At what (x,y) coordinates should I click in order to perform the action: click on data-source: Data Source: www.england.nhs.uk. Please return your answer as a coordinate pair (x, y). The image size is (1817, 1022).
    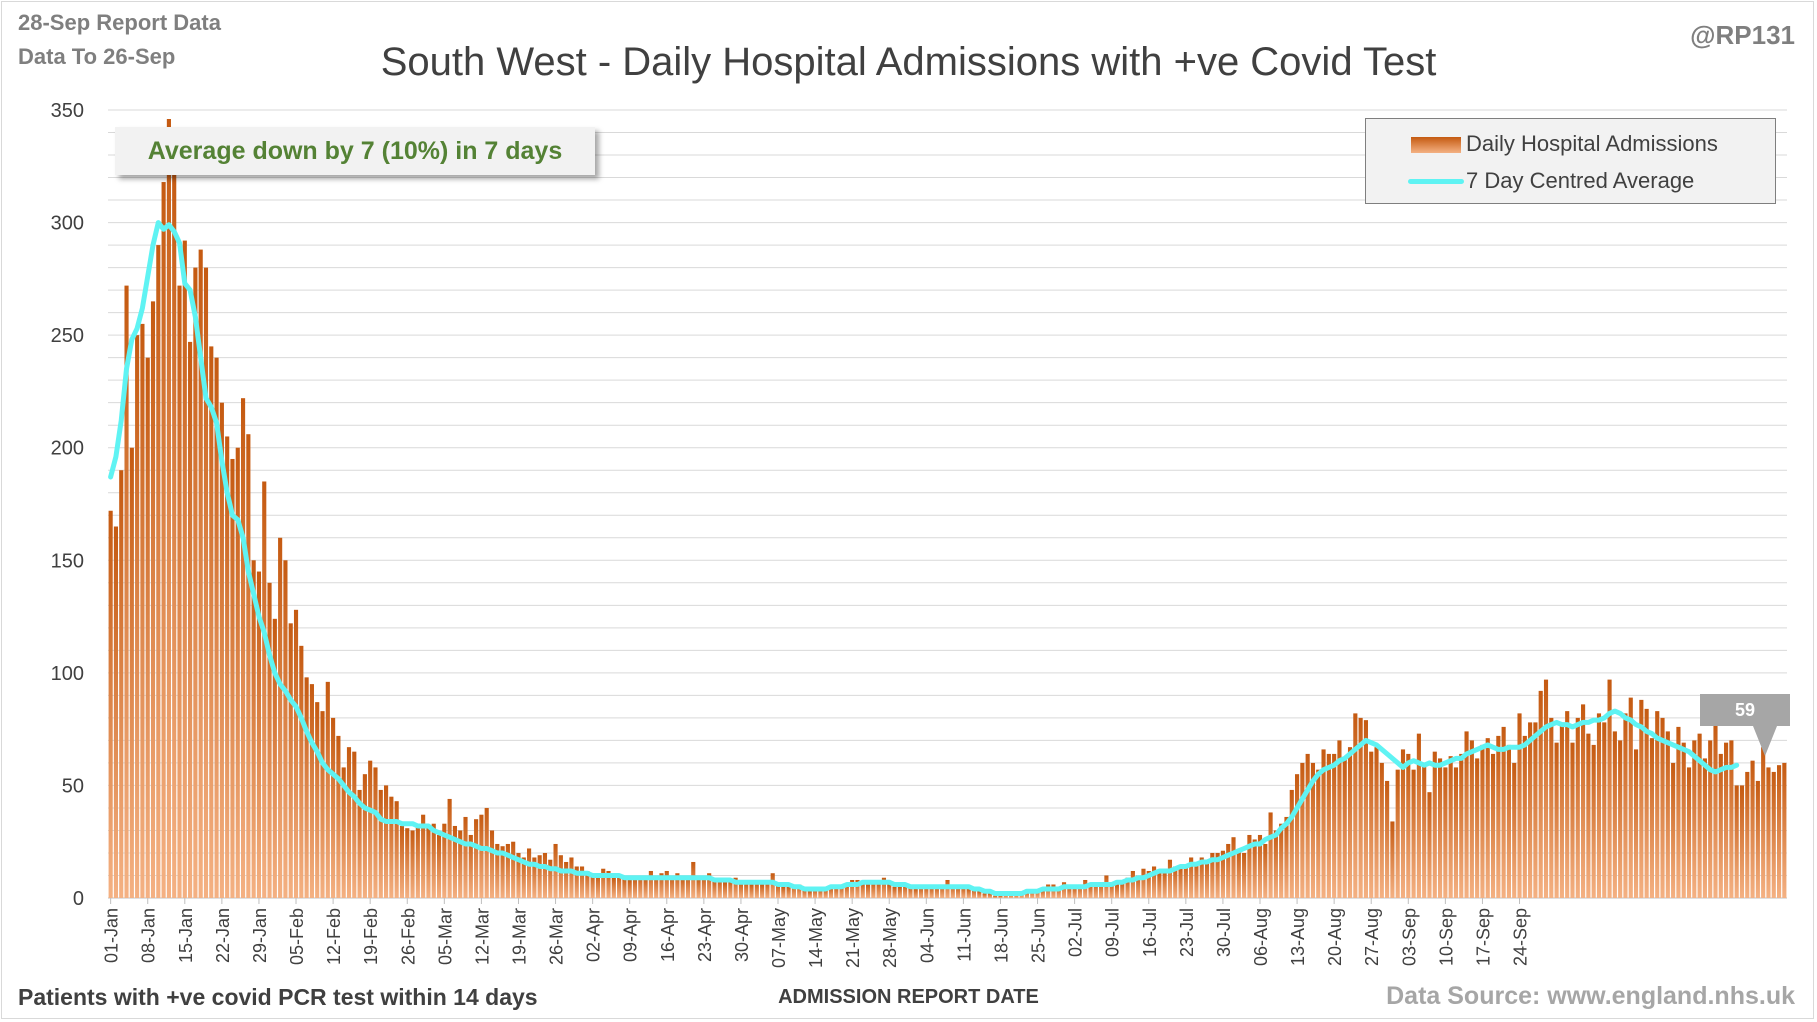
    Looking at the image, I should click on (1590, 996).